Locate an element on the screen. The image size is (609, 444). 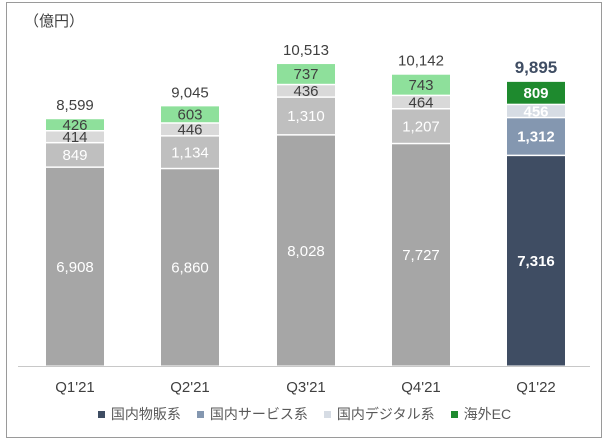
total-label: 8,599 is located at coordinates (75, 105).